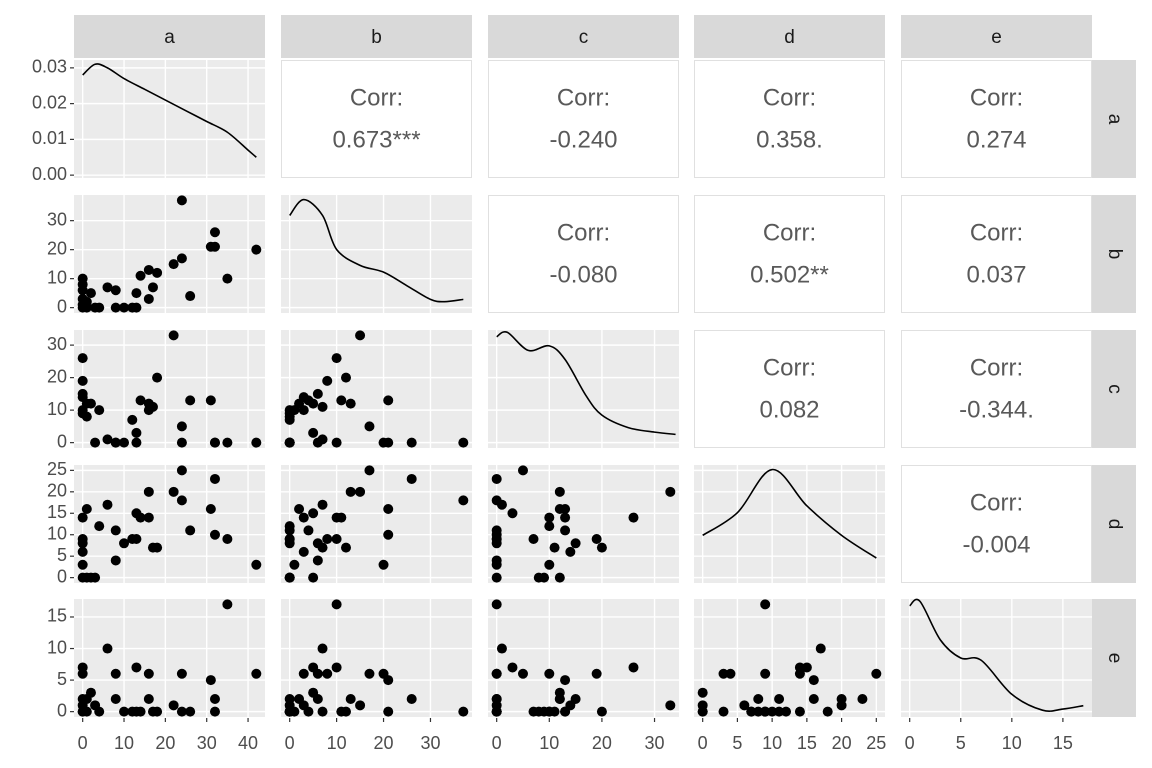 This screenshot has height=768, width=1152. Describe the element at coordinates (62, 441) in the screenshot. I see `y-tick-label: 0` at that location.